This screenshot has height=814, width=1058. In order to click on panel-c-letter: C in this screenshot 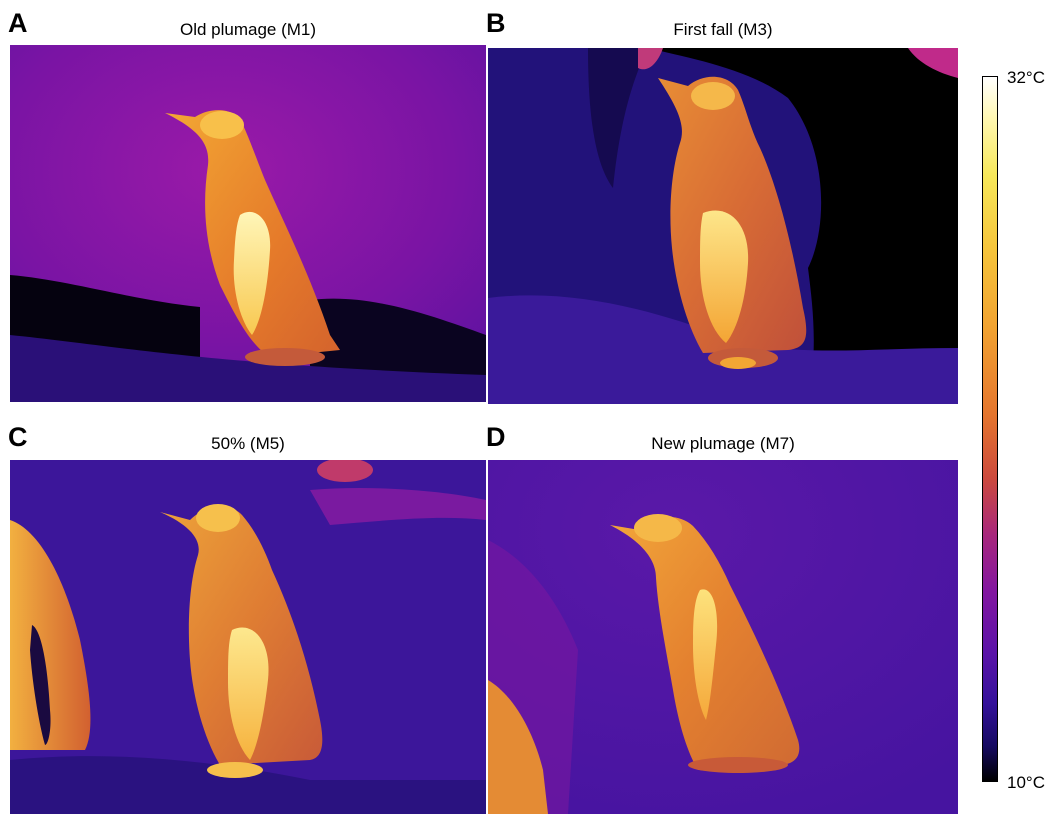, I will do `click(18, 437)`.